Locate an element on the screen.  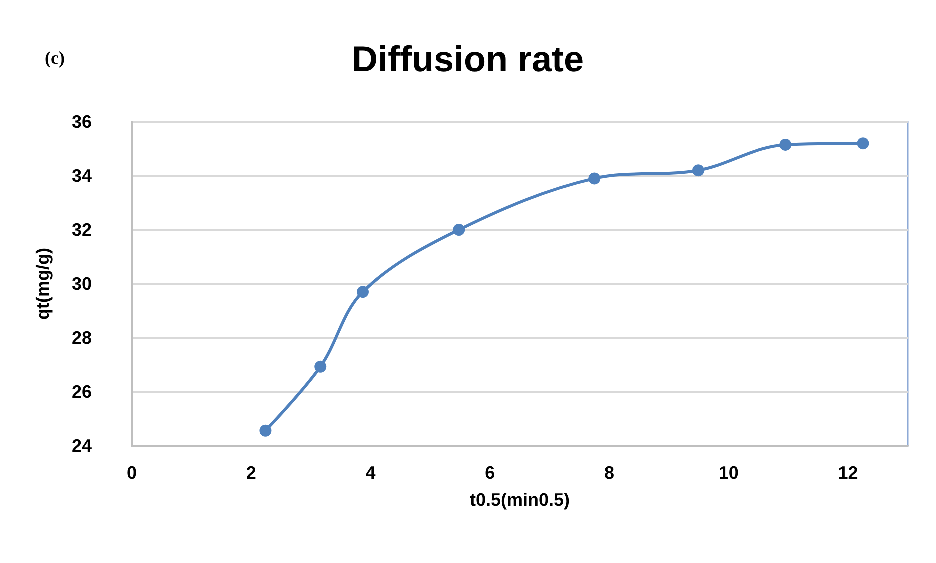
x-tick-label: 6 is located at coordinates (490, 473).